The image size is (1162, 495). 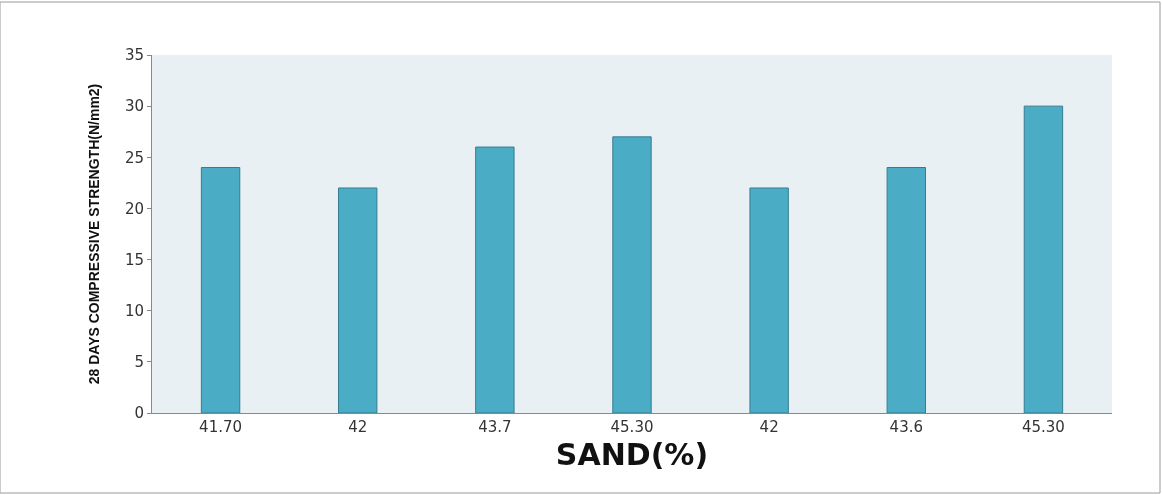 I want to click on y-tick-label: 5, so click(x=139, y=362).